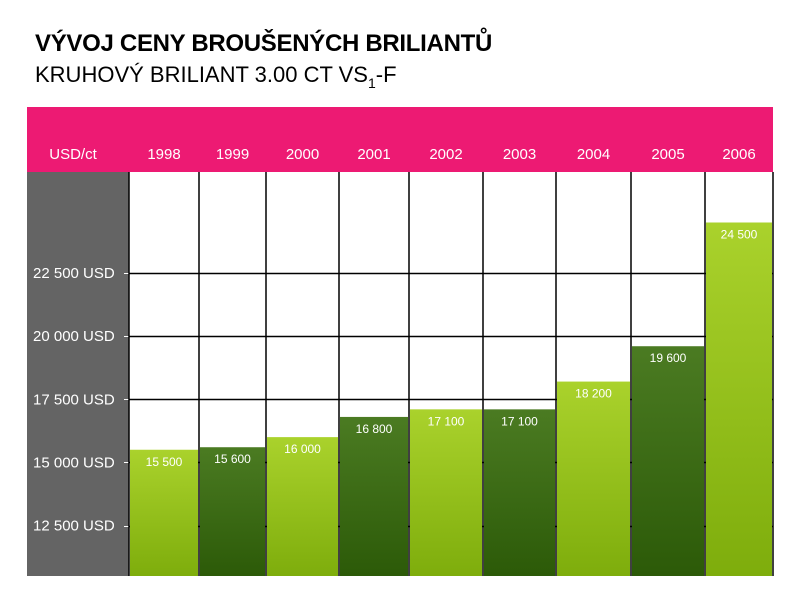  I want to click on bar-2005, so click(668, 461).